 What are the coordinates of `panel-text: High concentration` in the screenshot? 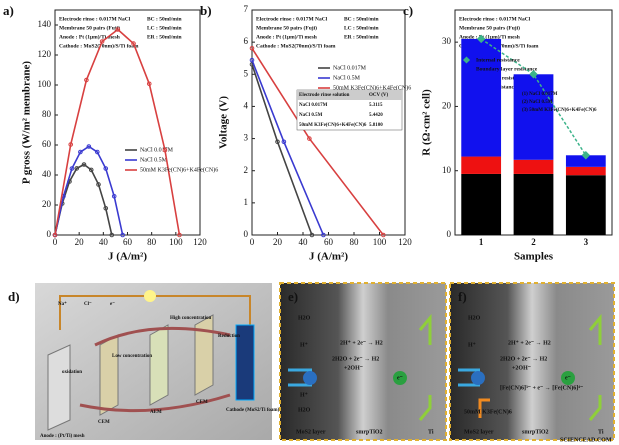 It's located at (190, 318).